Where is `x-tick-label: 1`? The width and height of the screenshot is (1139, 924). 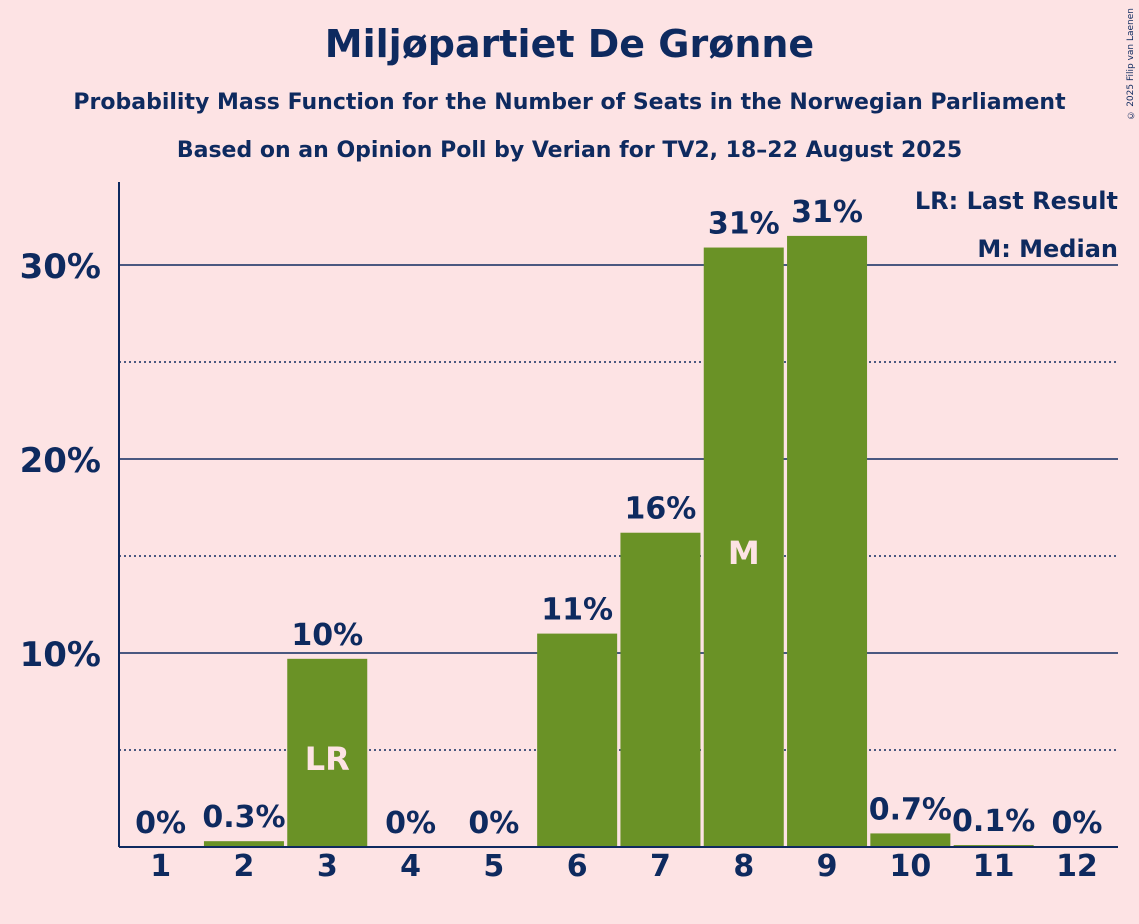 x-tick-label: 1 is located at coordinates (160, 866).